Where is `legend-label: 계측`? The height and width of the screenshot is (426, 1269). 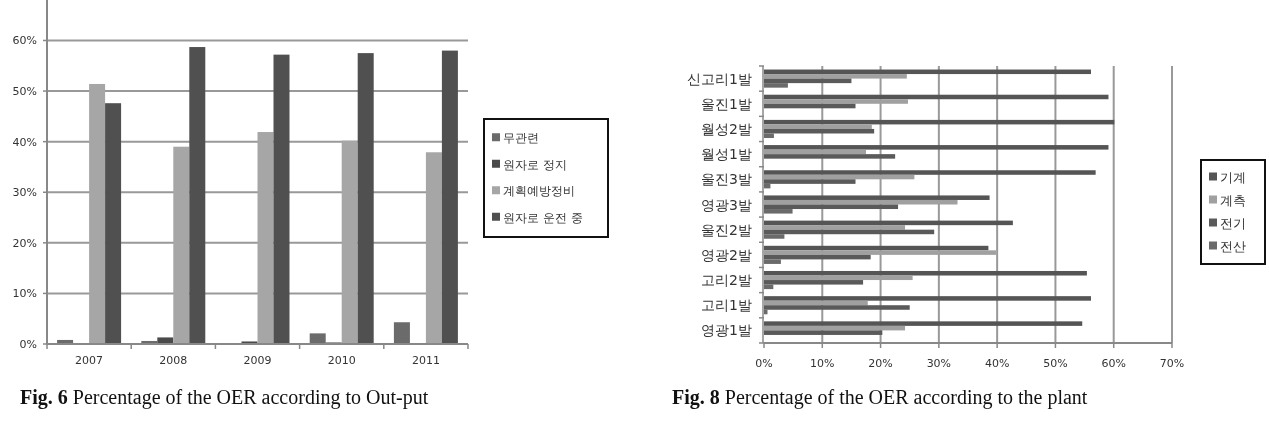
legend-label: 계측 is located at coordinates (1233, 200).